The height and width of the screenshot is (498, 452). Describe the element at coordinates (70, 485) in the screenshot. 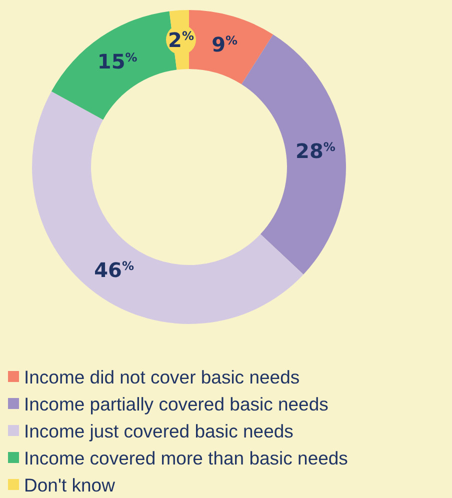

I see `legend-label: Don't know` at that location.